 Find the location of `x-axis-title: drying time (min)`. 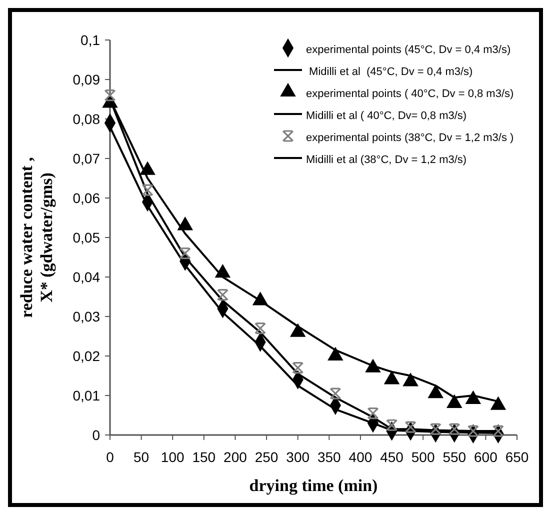

x-axis-title: drying time (min) is located at coordinates (313, 485).